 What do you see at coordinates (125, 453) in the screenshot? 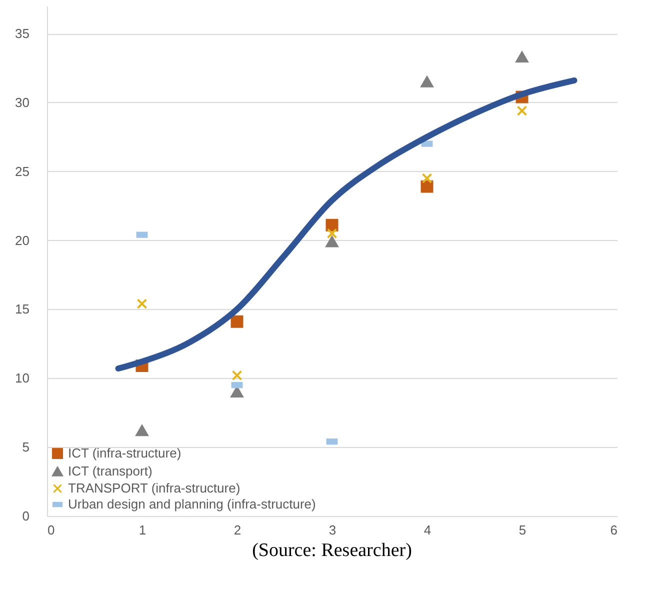
I see `legend-label: ICT (infra-structure)` at bounding box center [125, 453].